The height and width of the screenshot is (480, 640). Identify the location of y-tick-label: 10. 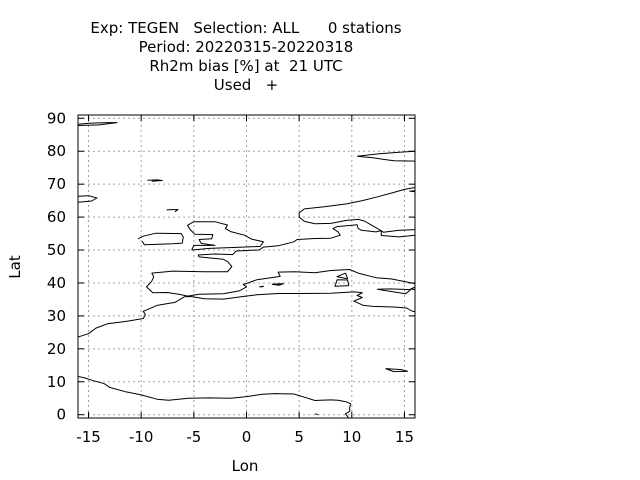
(56, 382).